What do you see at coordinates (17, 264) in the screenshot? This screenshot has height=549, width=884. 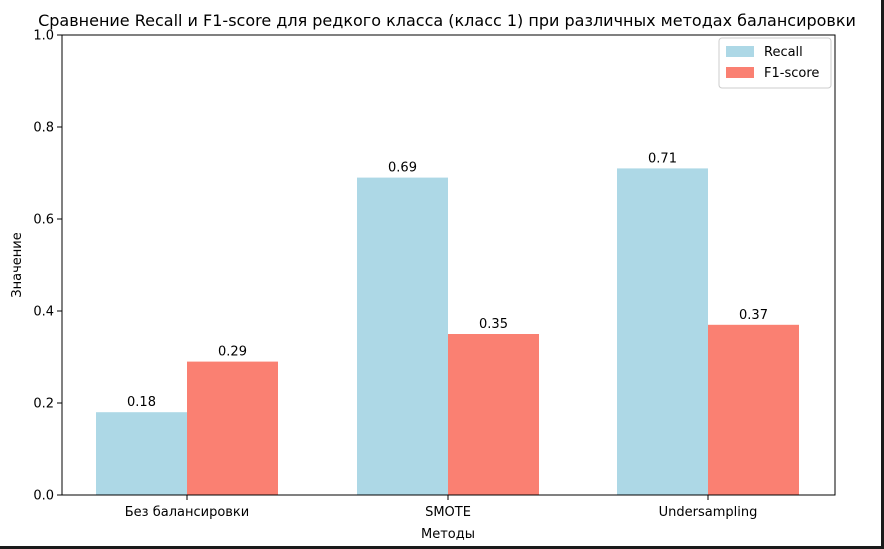 I see `y-axis-label: Значение` at bounding box center [17, 264].